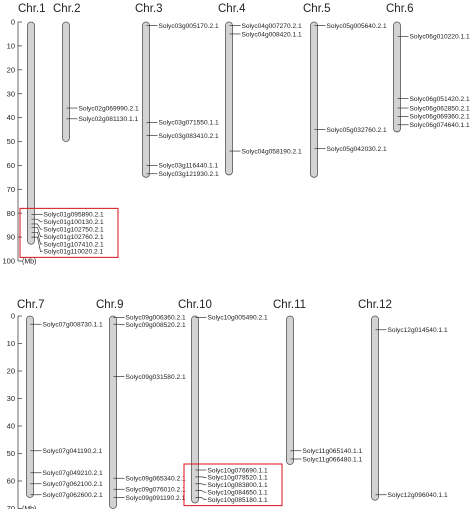 The image size is (474, 514). Describe the element at coordinates (375, 305) in the screenshot. I see `chromosome-label: Chr.12` at that location.